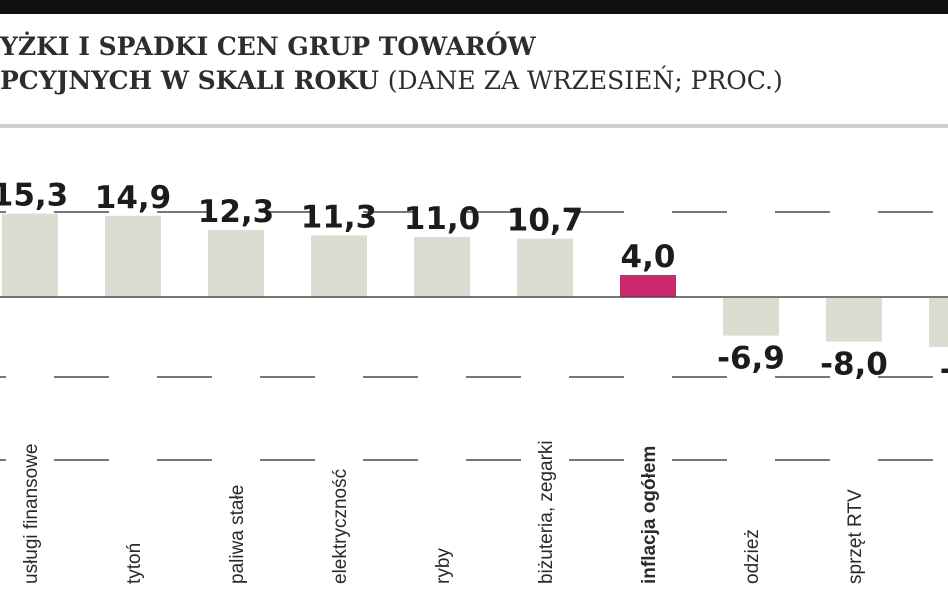 The height and width of the screenshot is (593, 948). What do you see at coordinates (340, 526) in the screenshot?
I see `category-label-3: elektryczność` at bounding box center [340, 526].